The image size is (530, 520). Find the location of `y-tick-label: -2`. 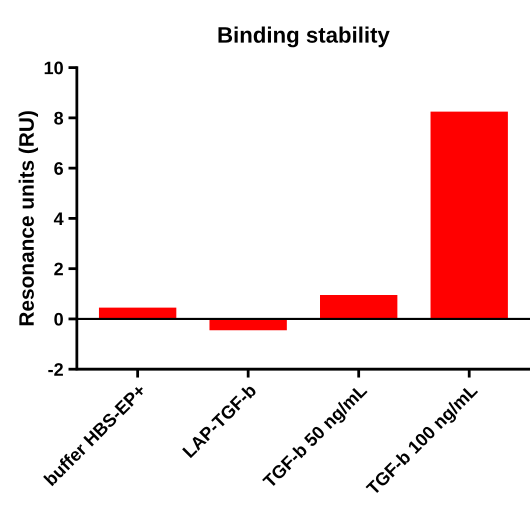

y-tick-label: -2 is located at coordinates (55, 369).